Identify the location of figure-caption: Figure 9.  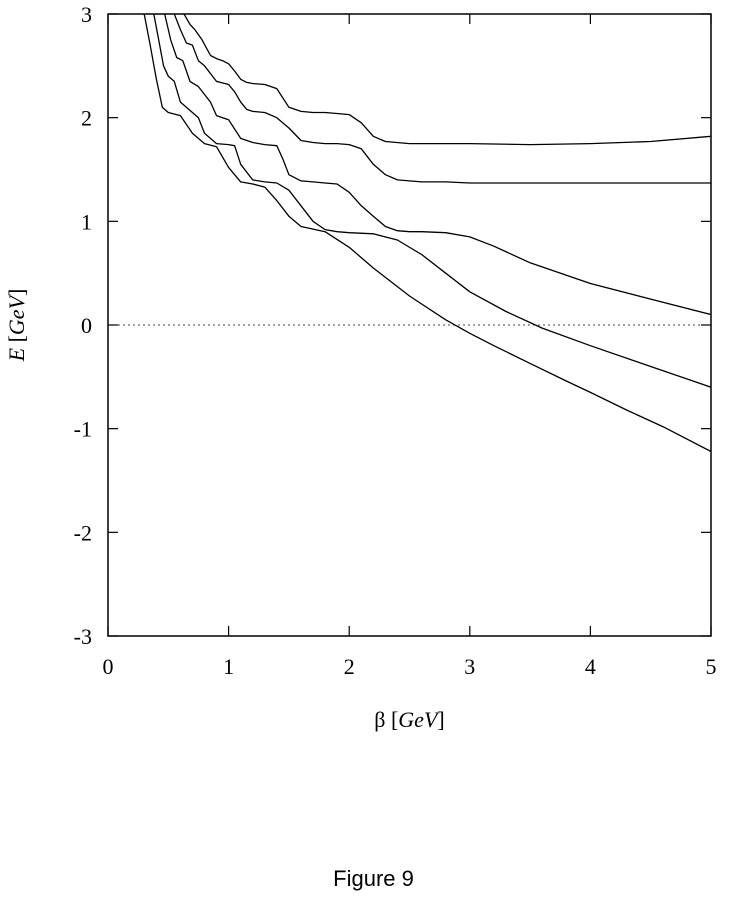
(373, 878).